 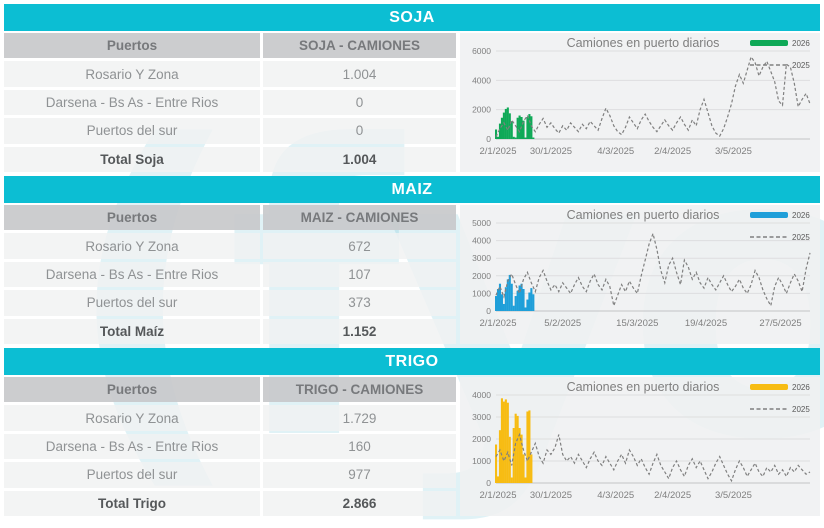 What do you see at coordinates (132, 159) in the screenshot?
I see `table-total-label: Total Soja` at bounding box center [132, 159].